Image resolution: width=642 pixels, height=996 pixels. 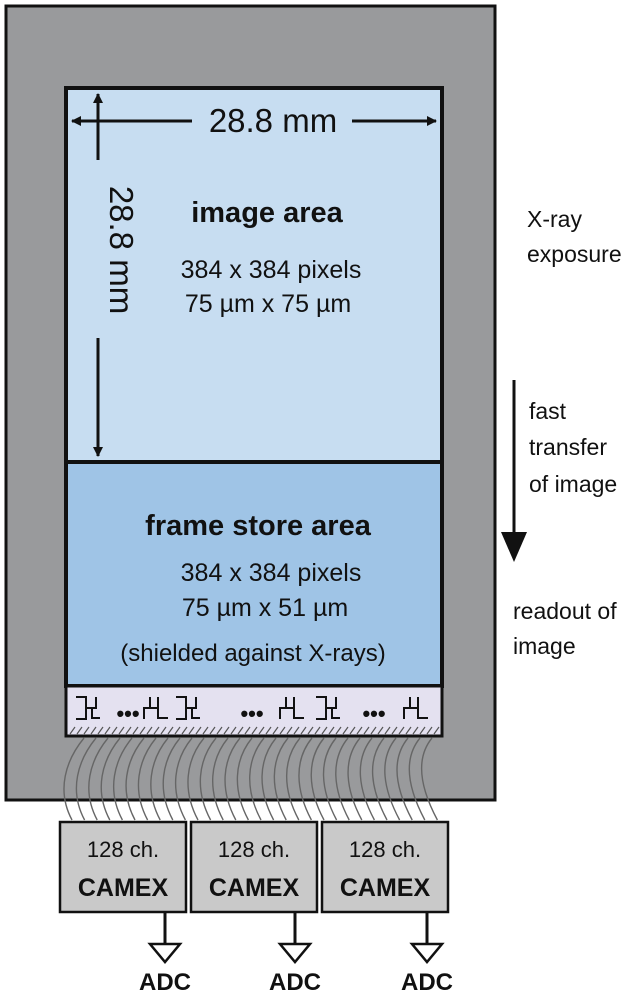 What do you see at coordinates (127, 713) in the screenshot?
I see `register-ellipsis-1: •••` at bounding box center [127, 713].